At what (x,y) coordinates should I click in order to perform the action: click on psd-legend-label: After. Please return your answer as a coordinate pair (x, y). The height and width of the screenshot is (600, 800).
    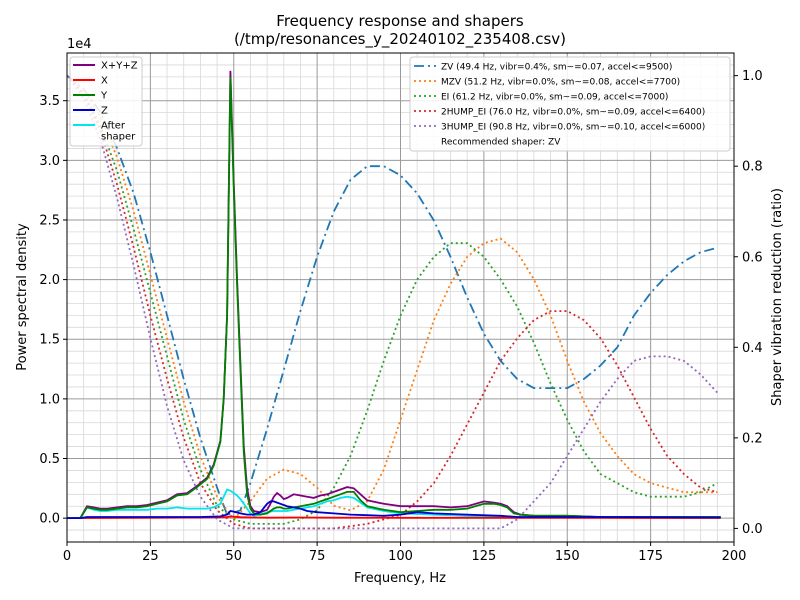
    Looking at the image, I should click on (113, 126).